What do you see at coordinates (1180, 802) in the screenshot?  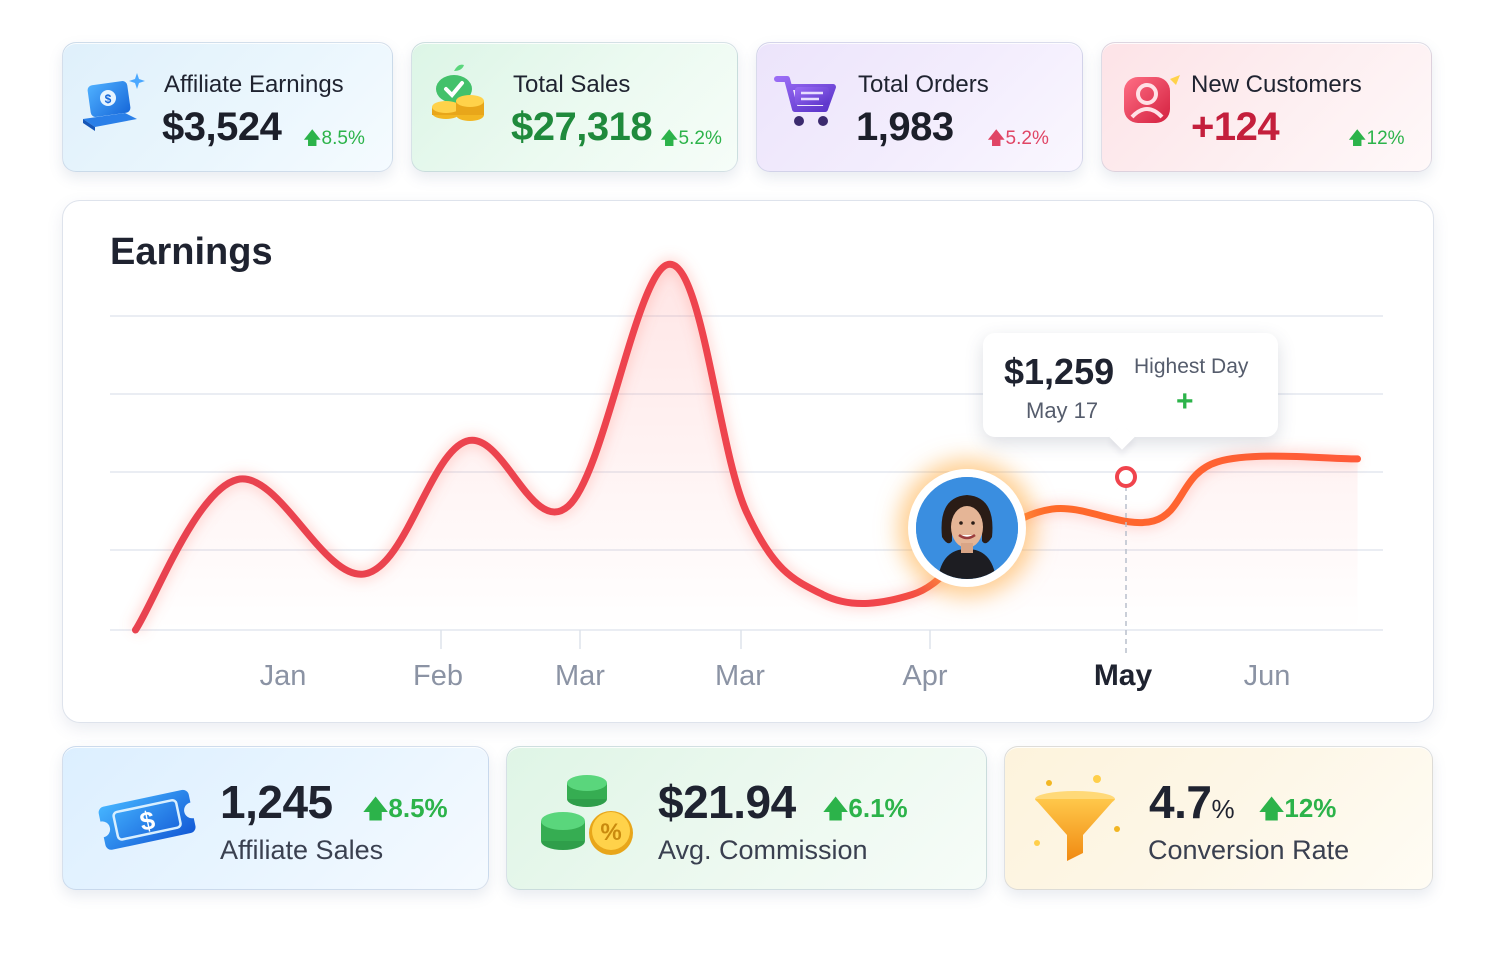 I see `stat-value-number: 4.7` at bounding box center [1180, 802].